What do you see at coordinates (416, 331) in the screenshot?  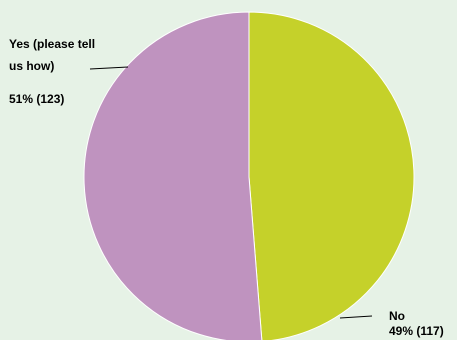 I see `slice-value-no: 49% (117)` at bounding box center [416, 331].